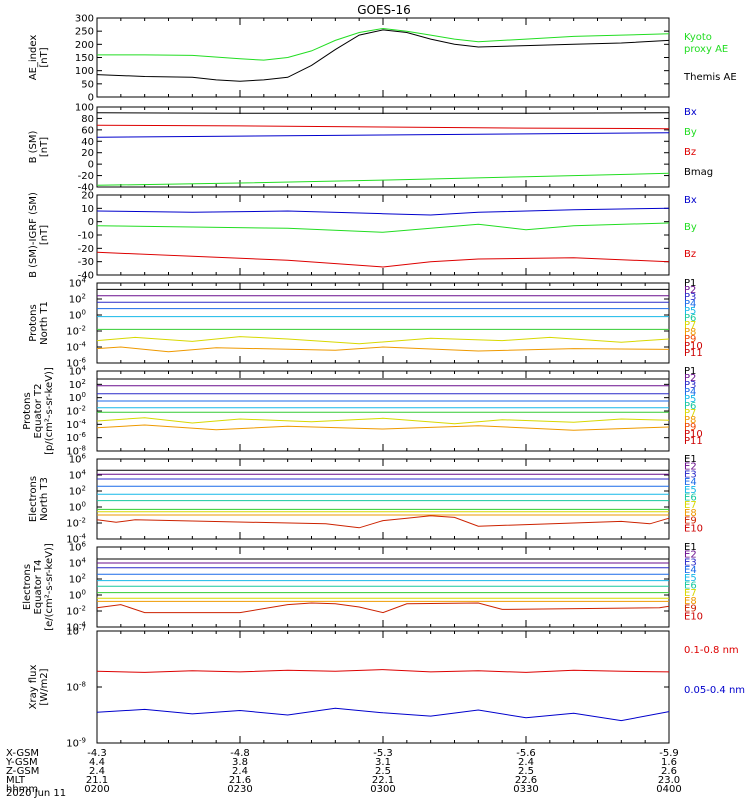 This screenshot has width=750, height=800. I want to click on series-line-themis-ae, so click(383, 55).